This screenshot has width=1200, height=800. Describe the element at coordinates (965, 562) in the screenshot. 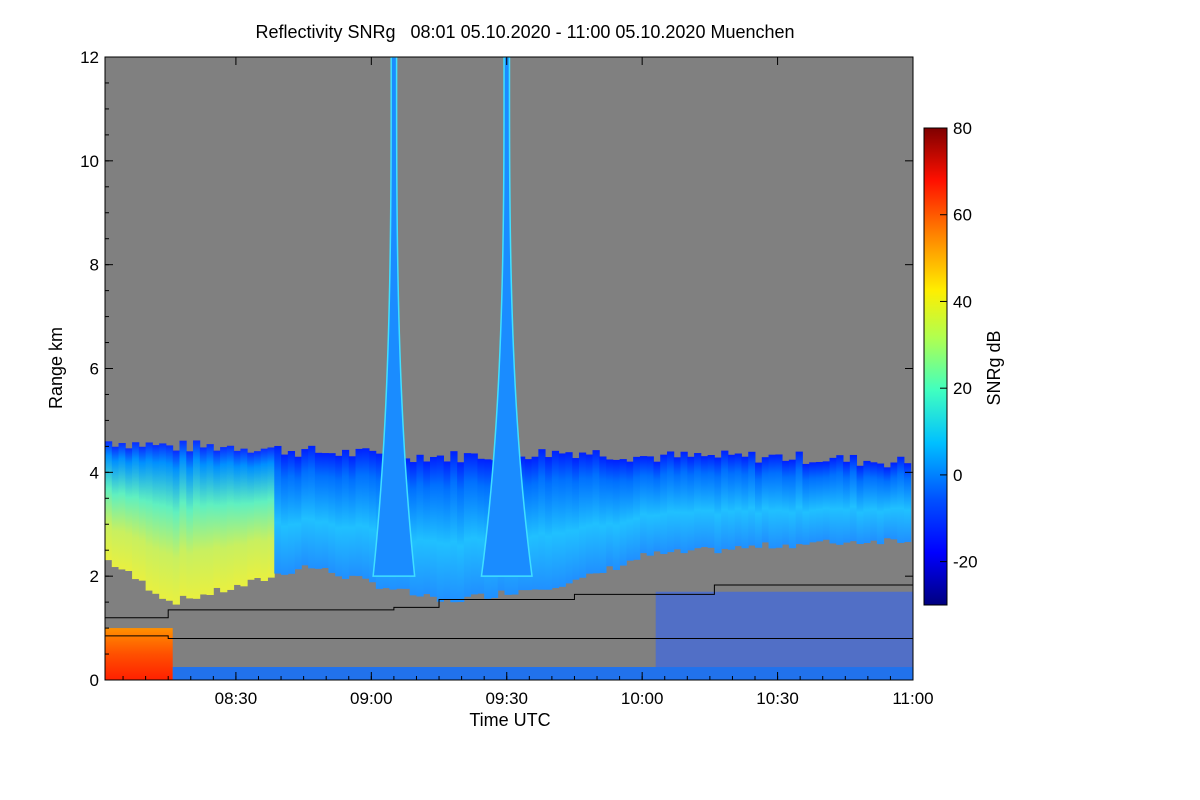

I see `colorbar-tick-label: -20` at that location.